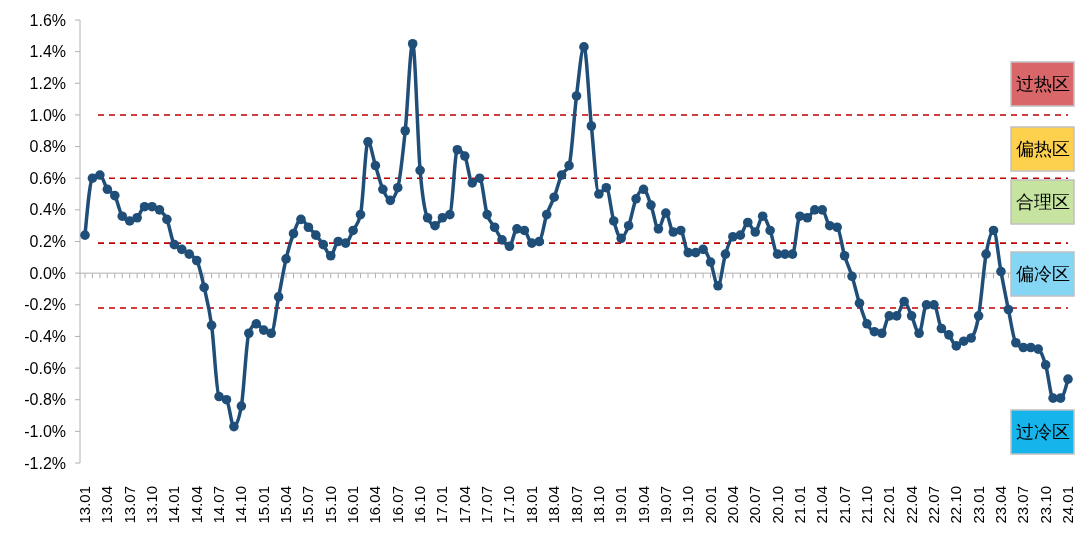 The image size is (1077, 539). Describe the element at coordinates (47, 210) in the screenshot. I see `y-tick-label: 0.4%` at that location.